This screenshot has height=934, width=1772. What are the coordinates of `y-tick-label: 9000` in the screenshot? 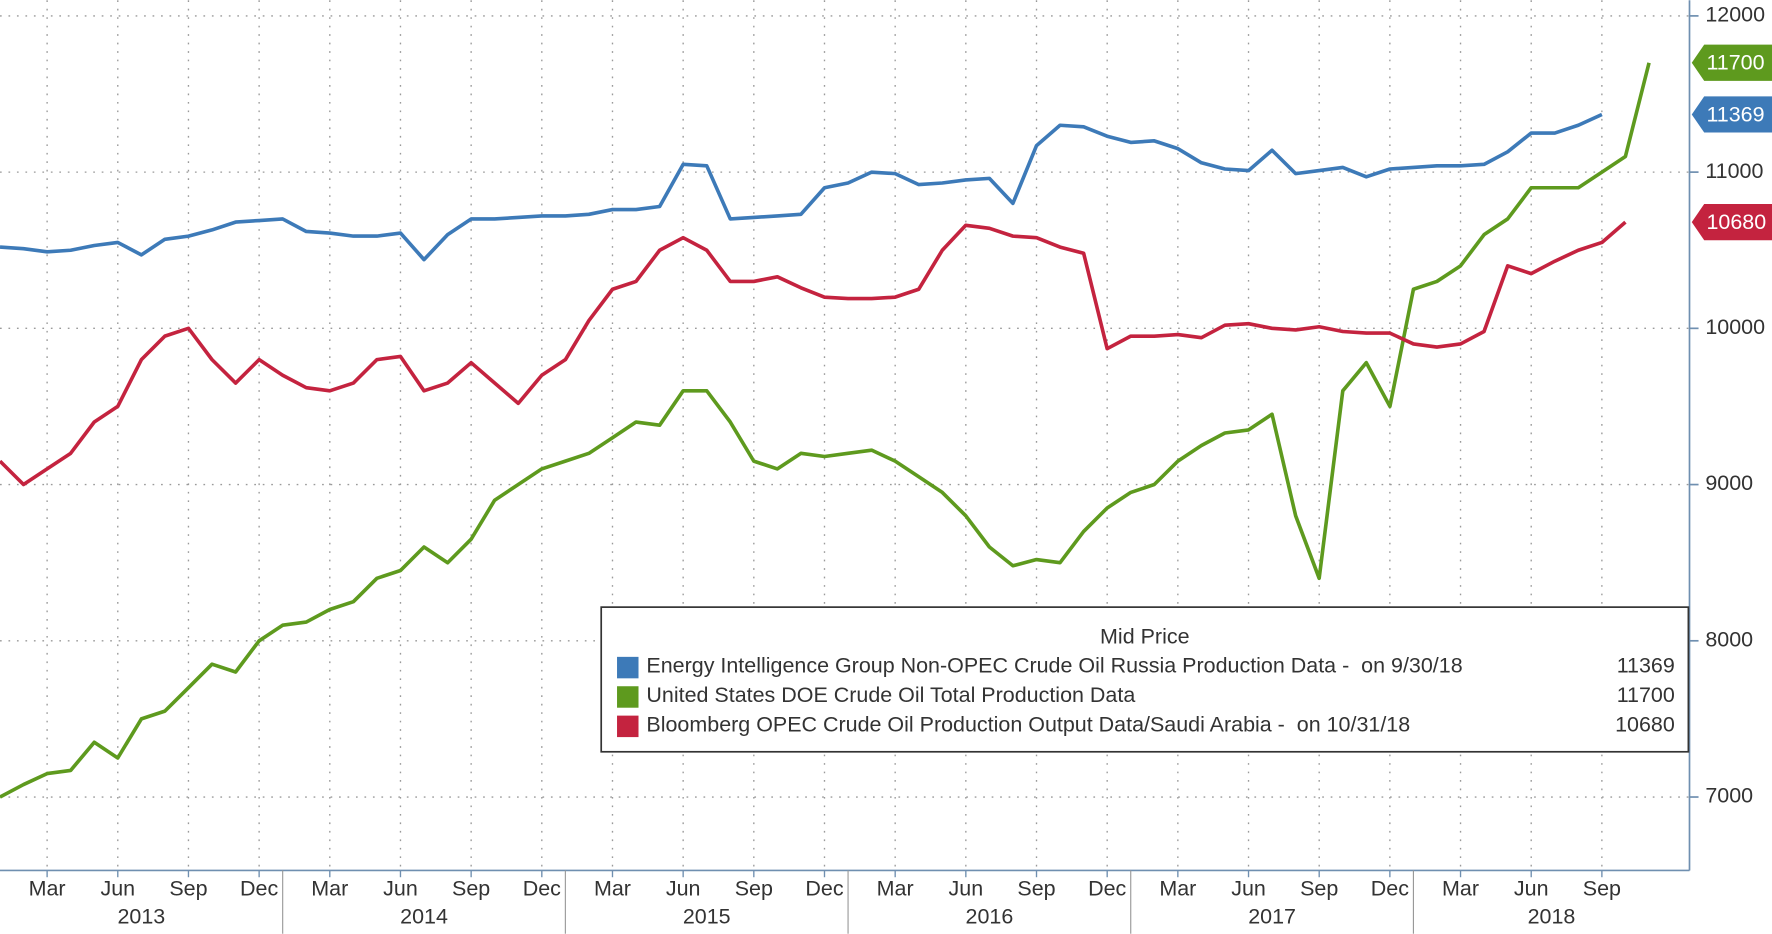 It's located at (1729, 483).